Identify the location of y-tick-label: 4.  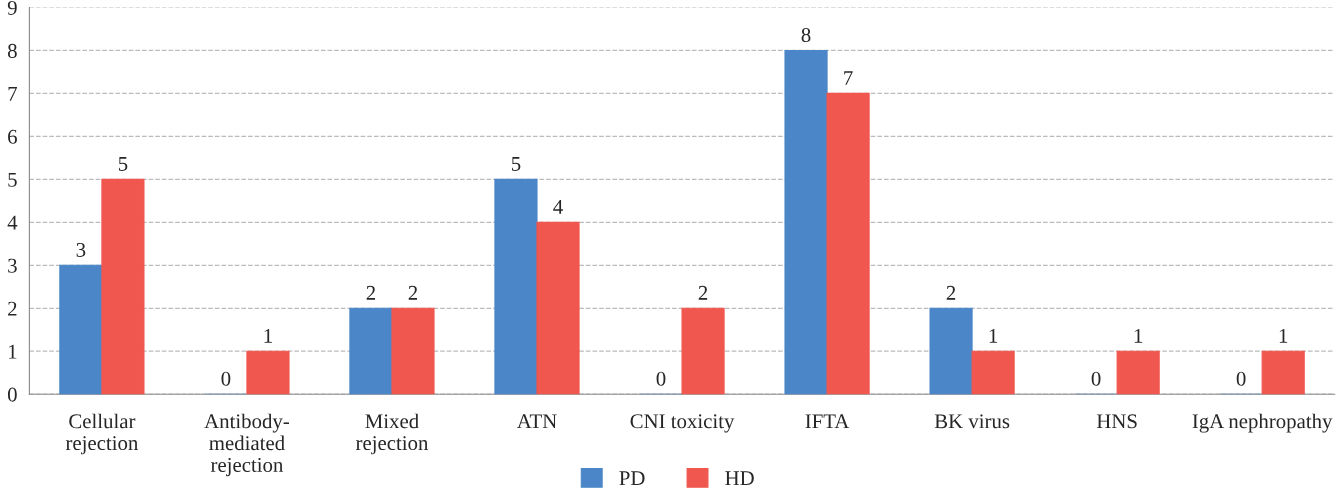
(12, 222).